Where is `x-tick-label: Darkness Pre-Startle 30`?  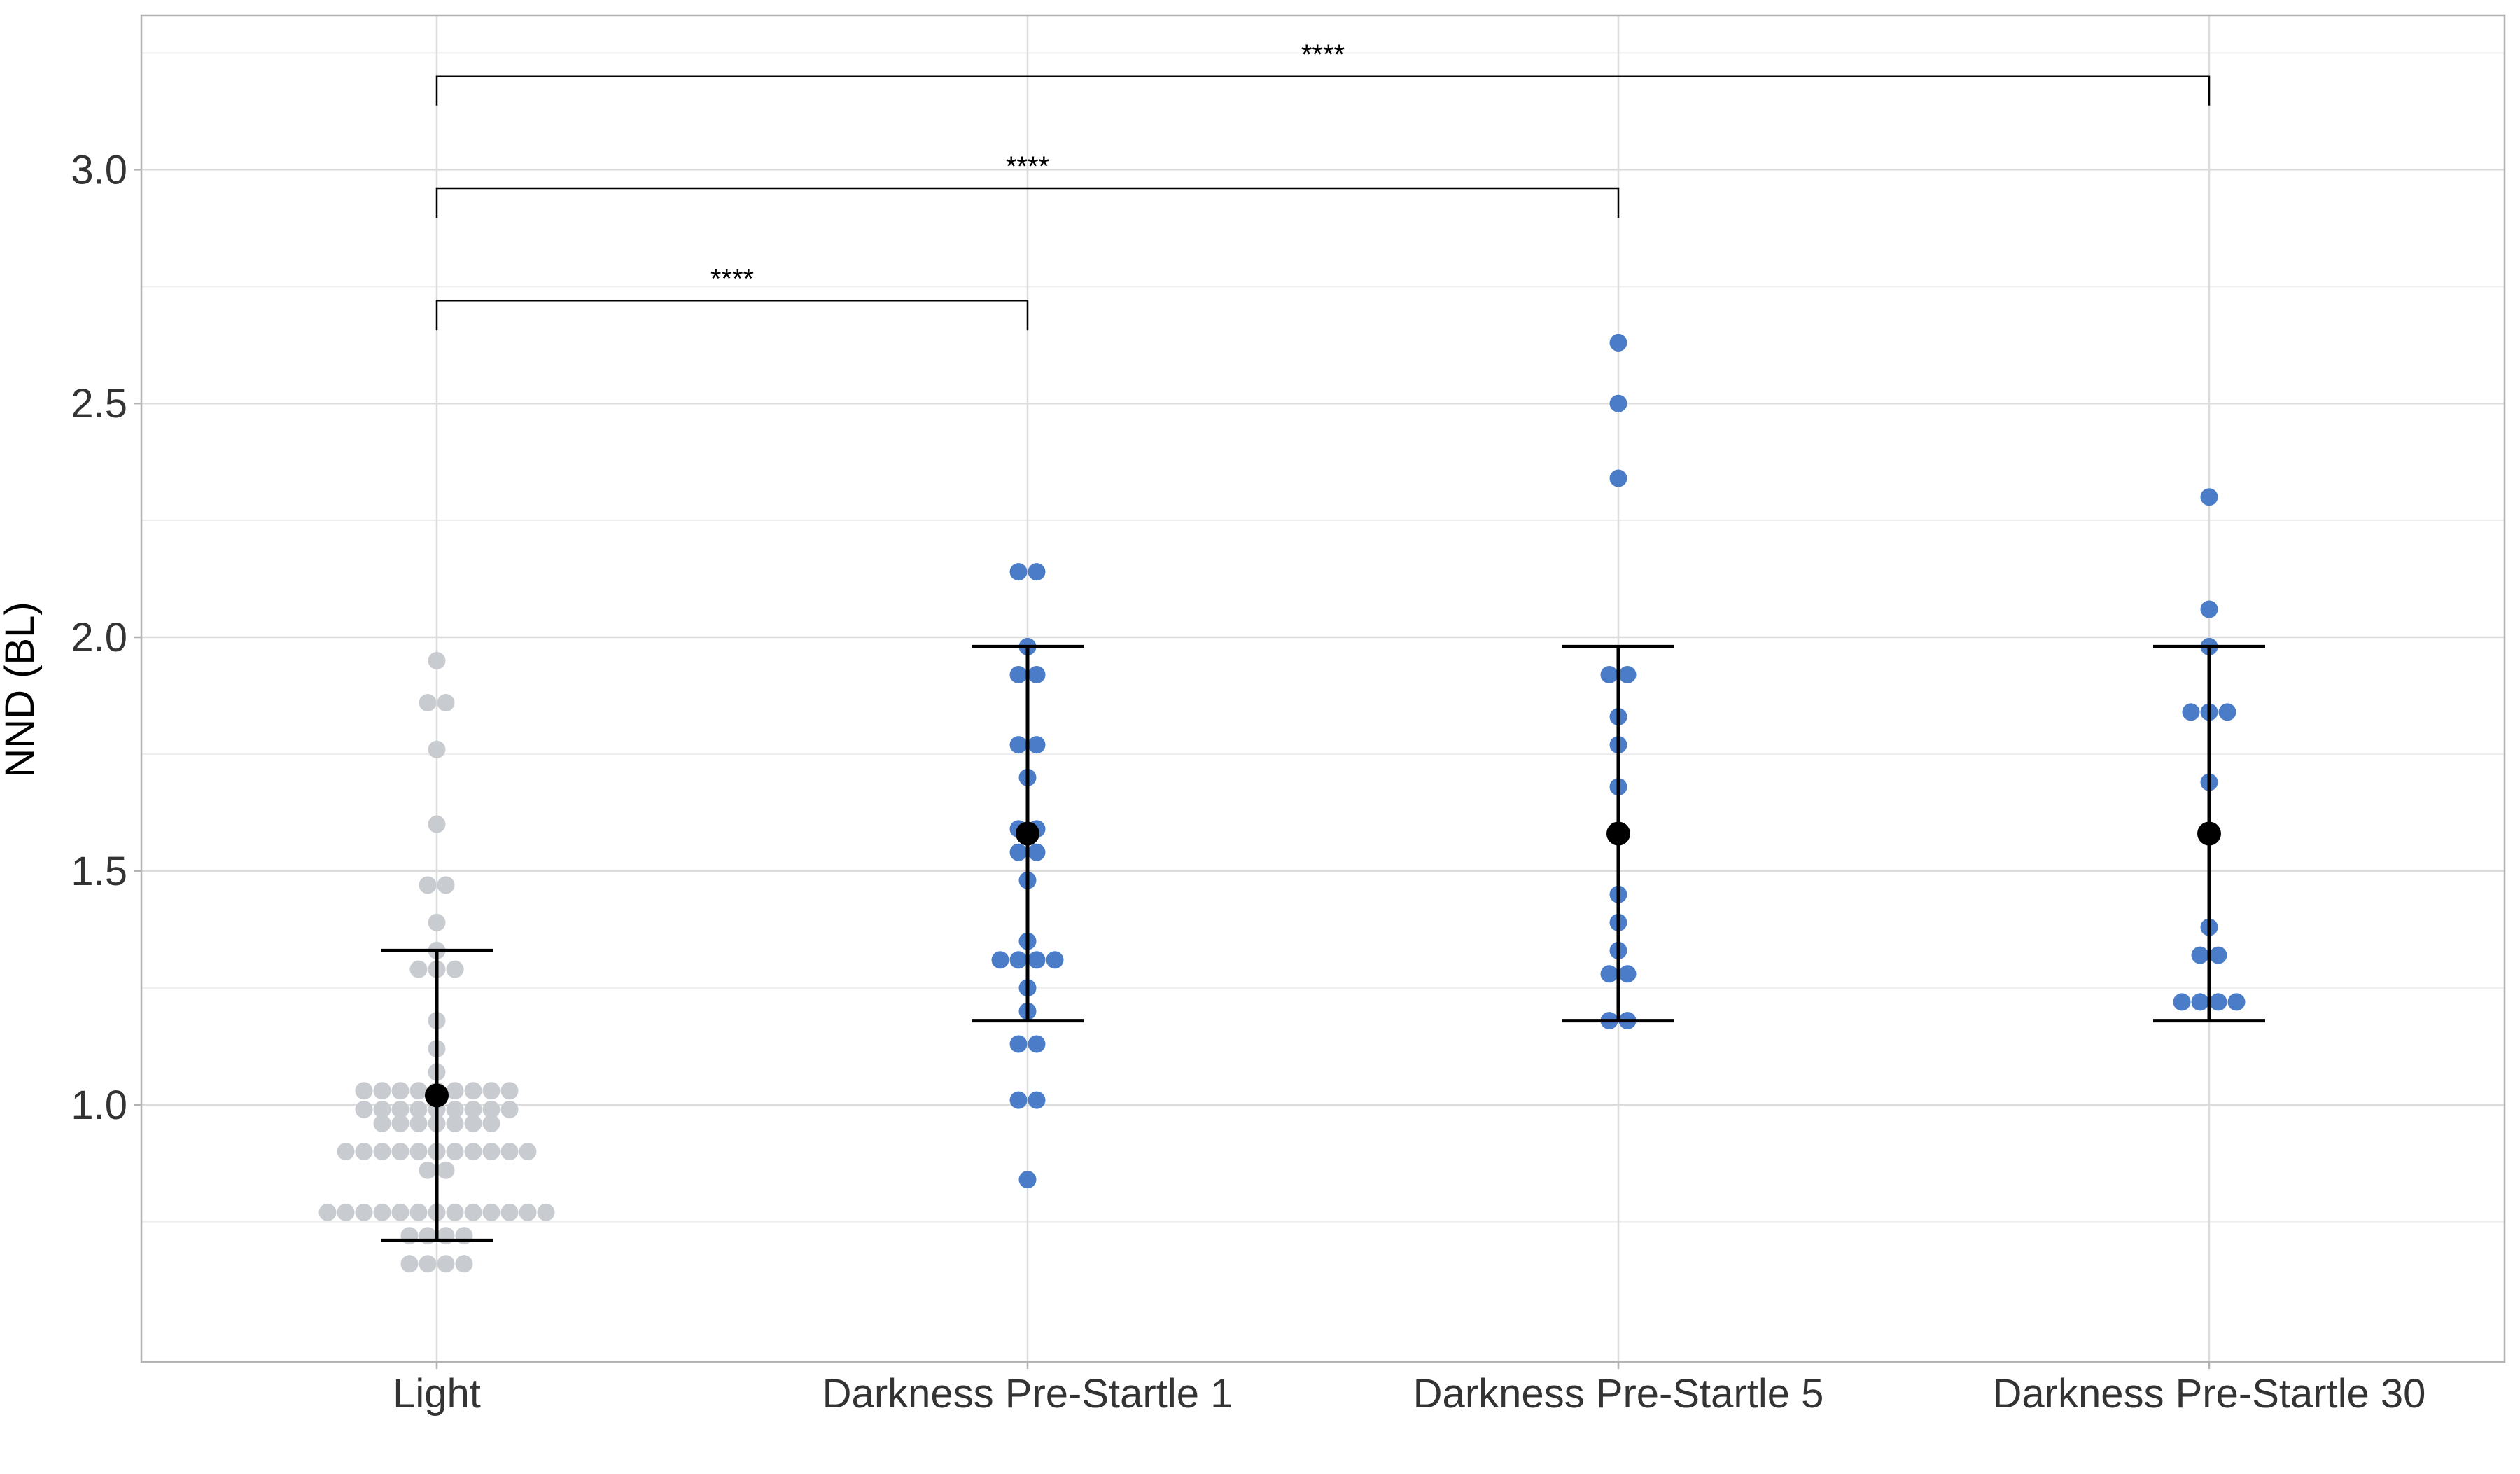 x-tick-label: Darkness Pre-Startle 30 is located at coordinates (2209, 1394).